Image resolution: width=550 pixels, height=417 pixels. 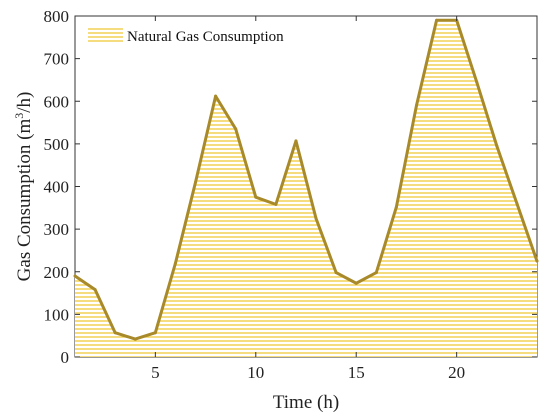 What do you see at coordinates (255, 372) in the screenshot?
I see `x-tick-label: 10` at bounding box center [255, 372].